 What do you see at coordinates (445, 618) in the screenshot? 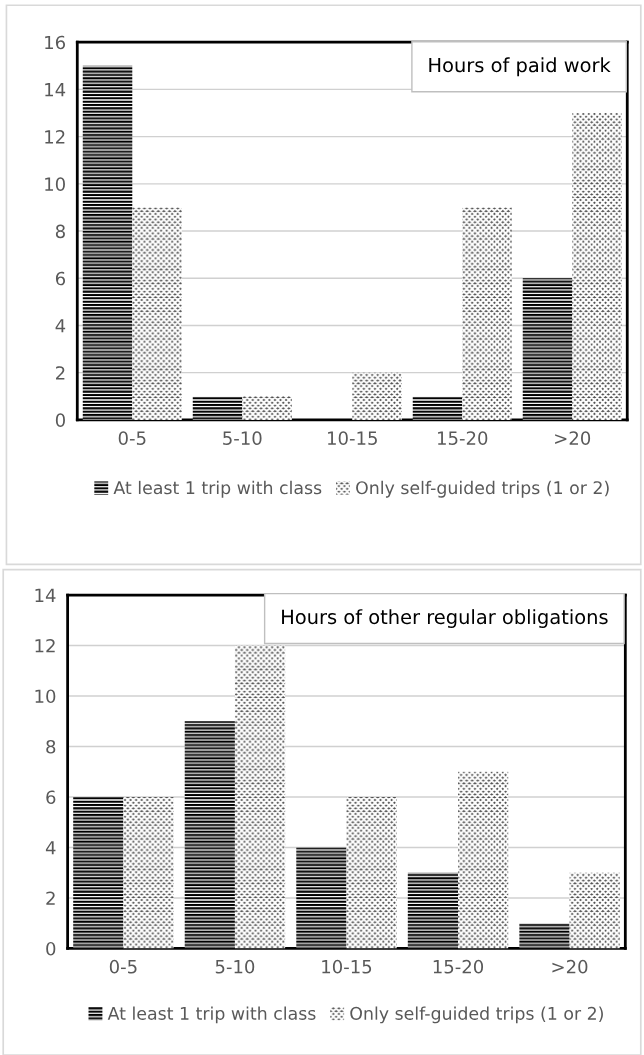
I see `text: Hours of other regular obligations` at bounding box center [445, 618].